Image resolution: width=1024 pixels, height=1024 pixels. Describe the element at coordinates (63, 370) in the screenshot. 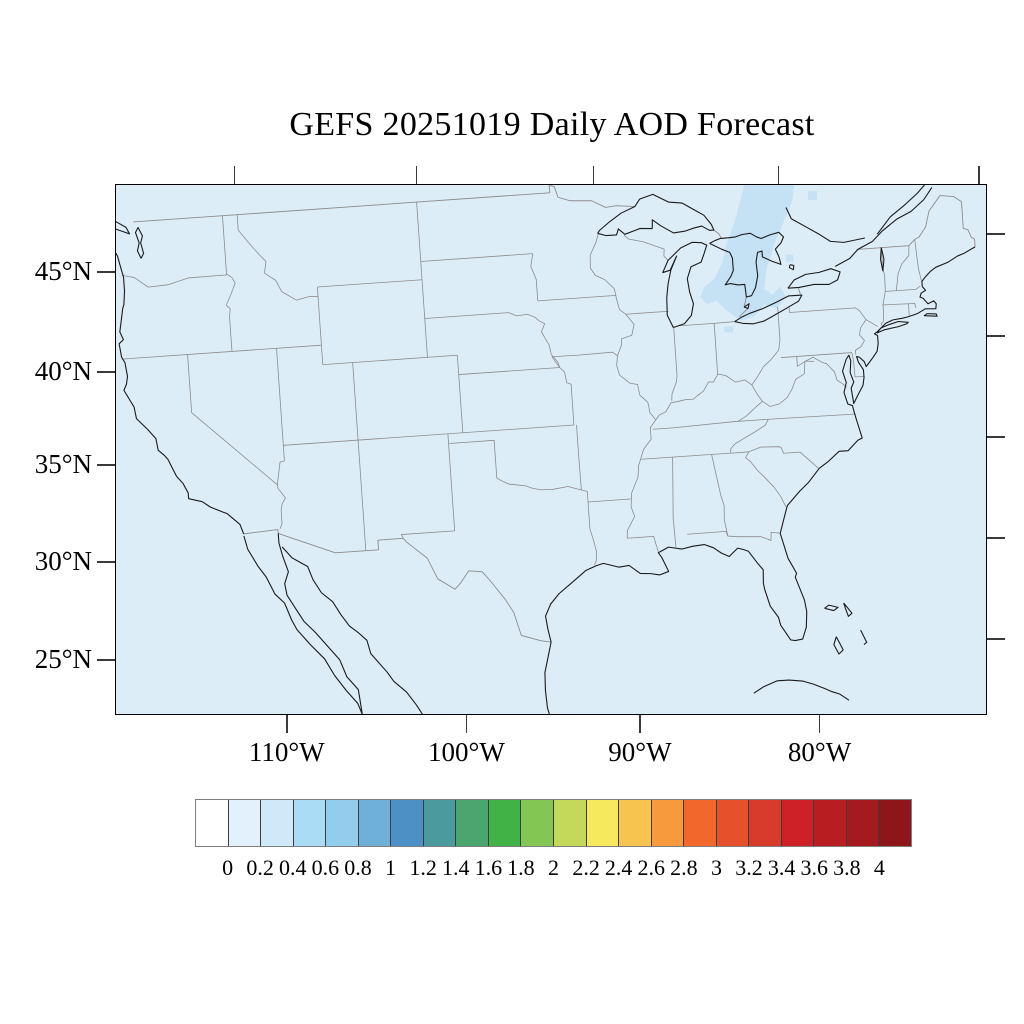

I see `lat-tick-label: 40°N` at that location.